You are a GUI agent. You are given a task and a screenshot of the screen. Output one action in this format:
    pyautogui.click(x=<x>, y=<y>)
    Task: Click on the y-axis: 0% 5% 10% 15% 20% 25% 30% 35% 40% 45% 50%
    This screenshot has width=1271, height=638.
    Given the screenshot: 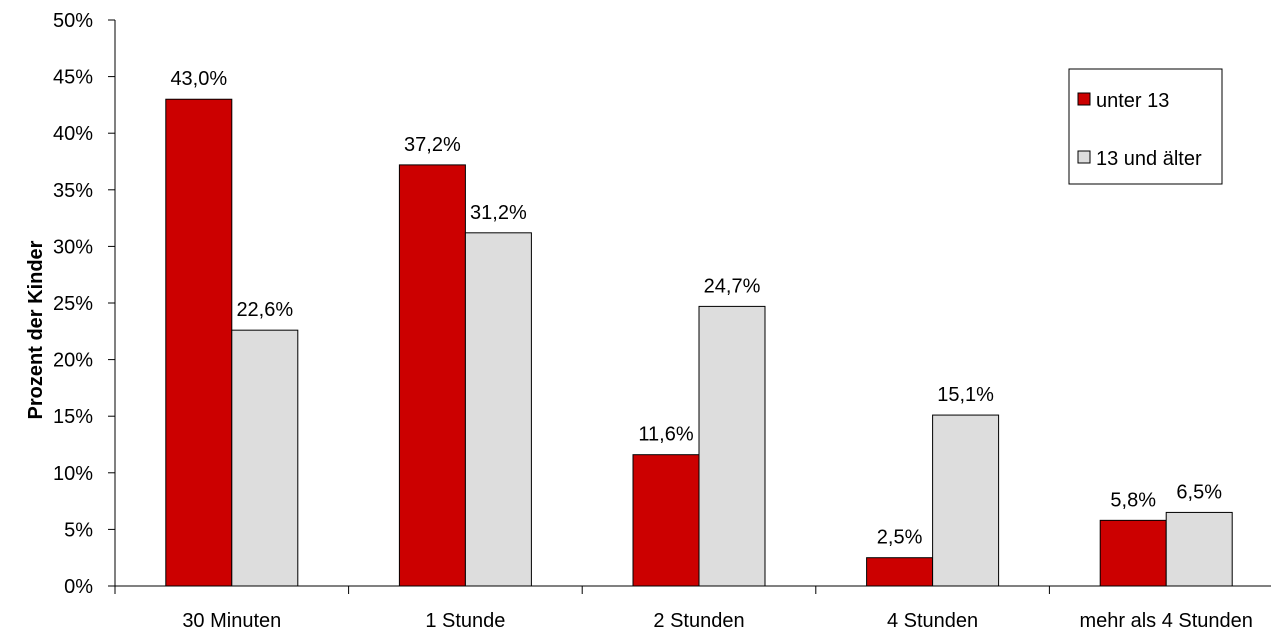 What is the action you would take?
    pyautogui.click(x=84, y=304)
    